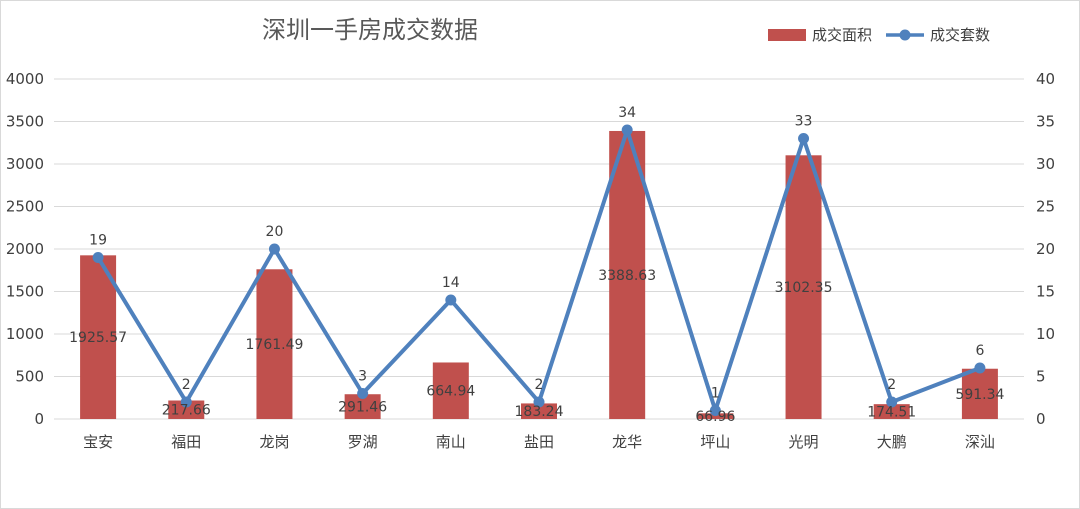 This screenshot has height=509, width=1080. Describe the element at coordinates (787, 35) in the screenshot. I see `legend-bar-swatch` at that location.